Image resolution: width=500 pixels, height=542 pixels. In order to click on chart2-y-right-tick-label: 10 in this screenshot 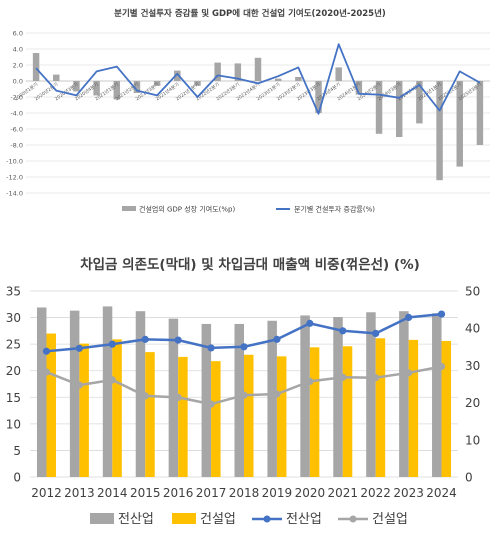, I will do `click(472, 440)`.